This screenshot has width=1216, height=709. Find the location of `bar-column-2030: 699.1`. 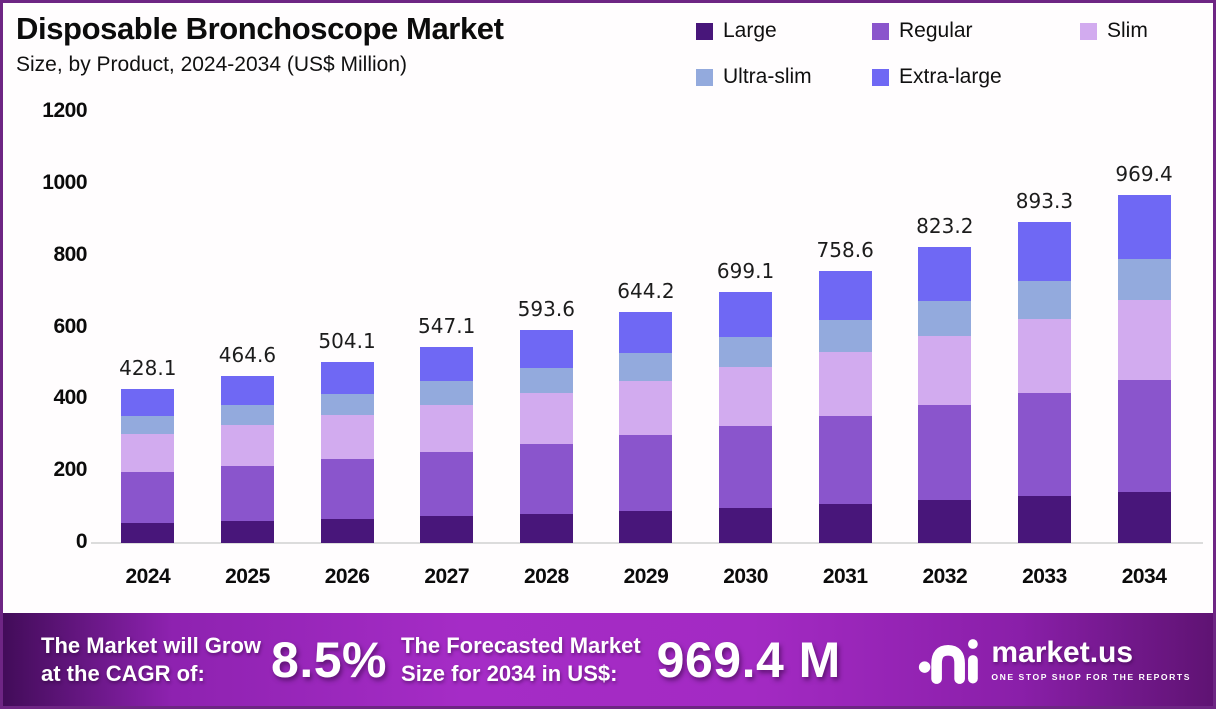

bar-column-2030: 699.1 is located at coordinates (745, 401).